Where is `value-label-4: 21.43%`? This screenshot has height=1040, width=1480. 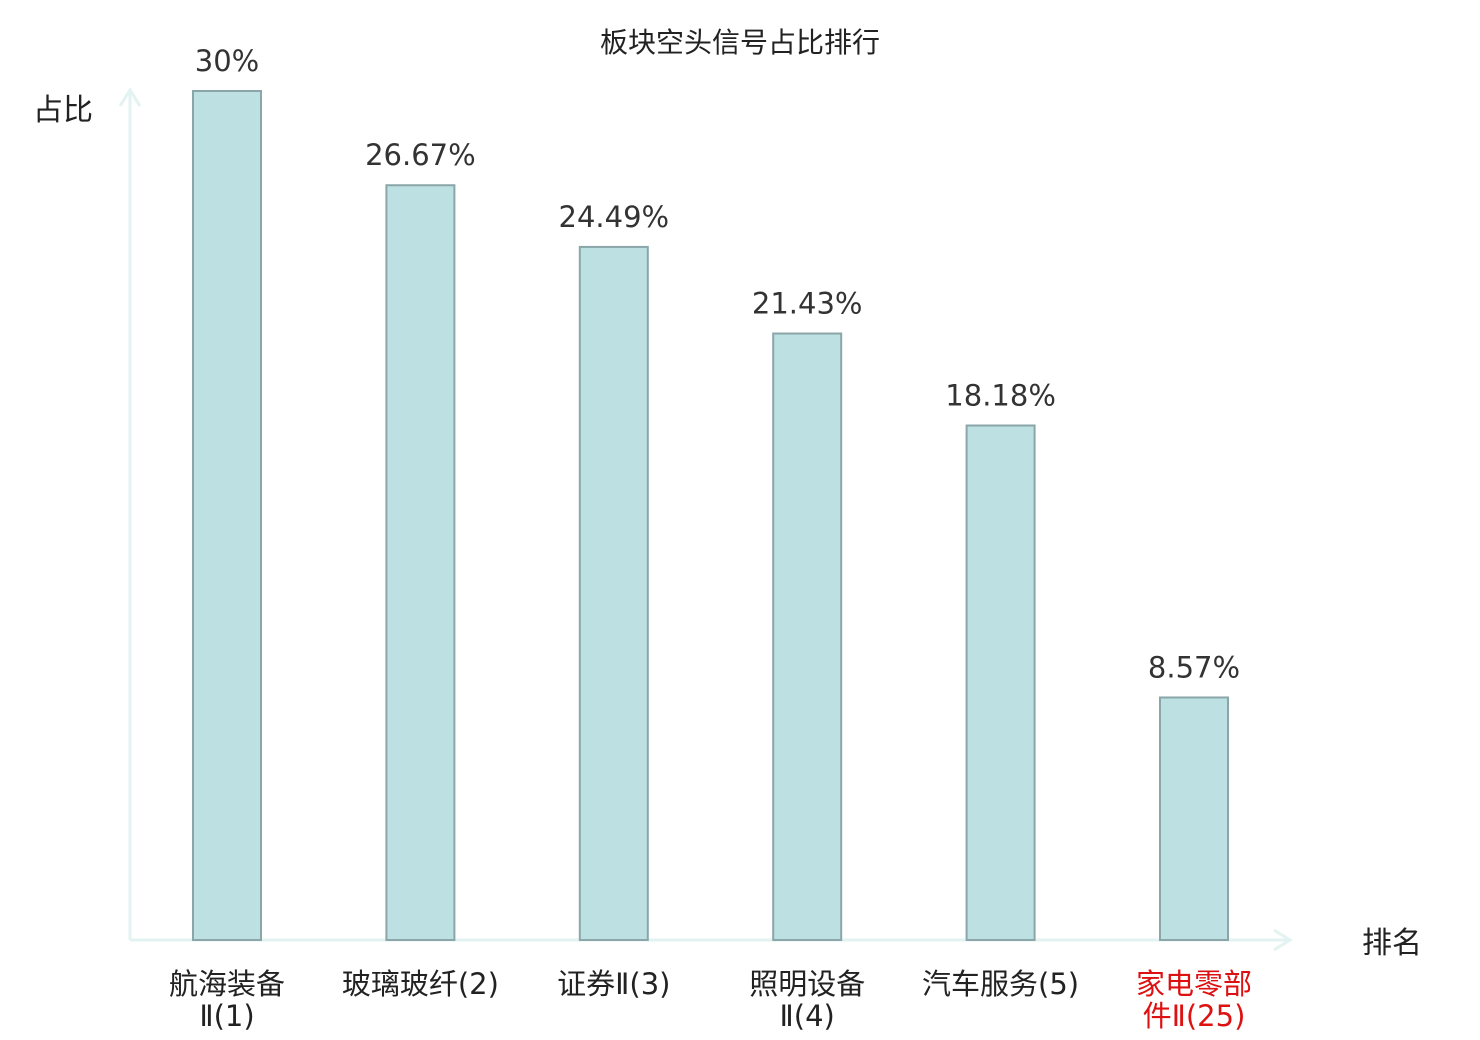 value-label-4: 21.43% is located at coordinates (807, 304).